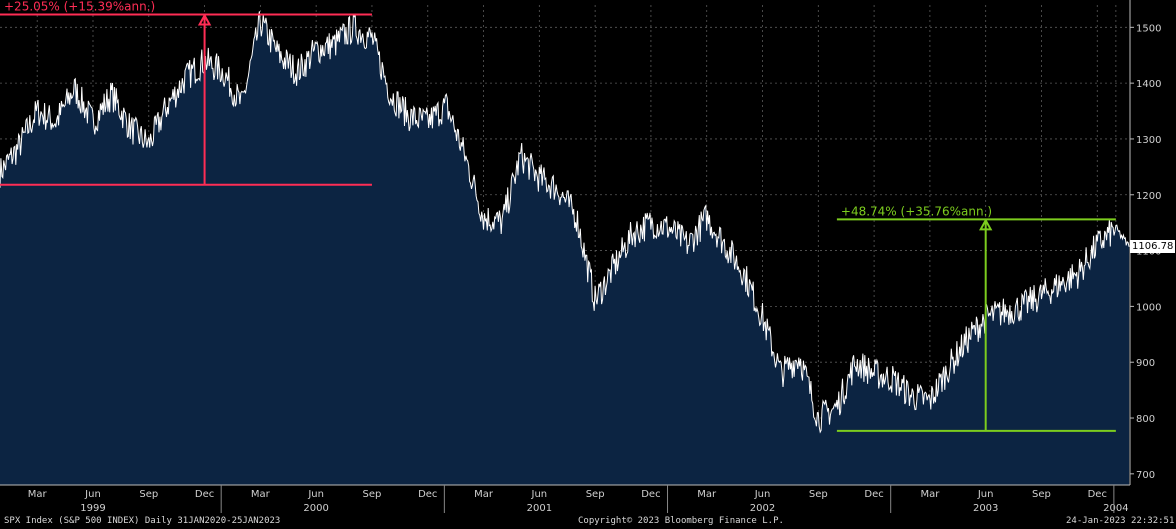 The image size is (1176, 529). Describe the element at coordinates (1145, 363) in the screenshot. I see `y-tick-label: 900` at that location.